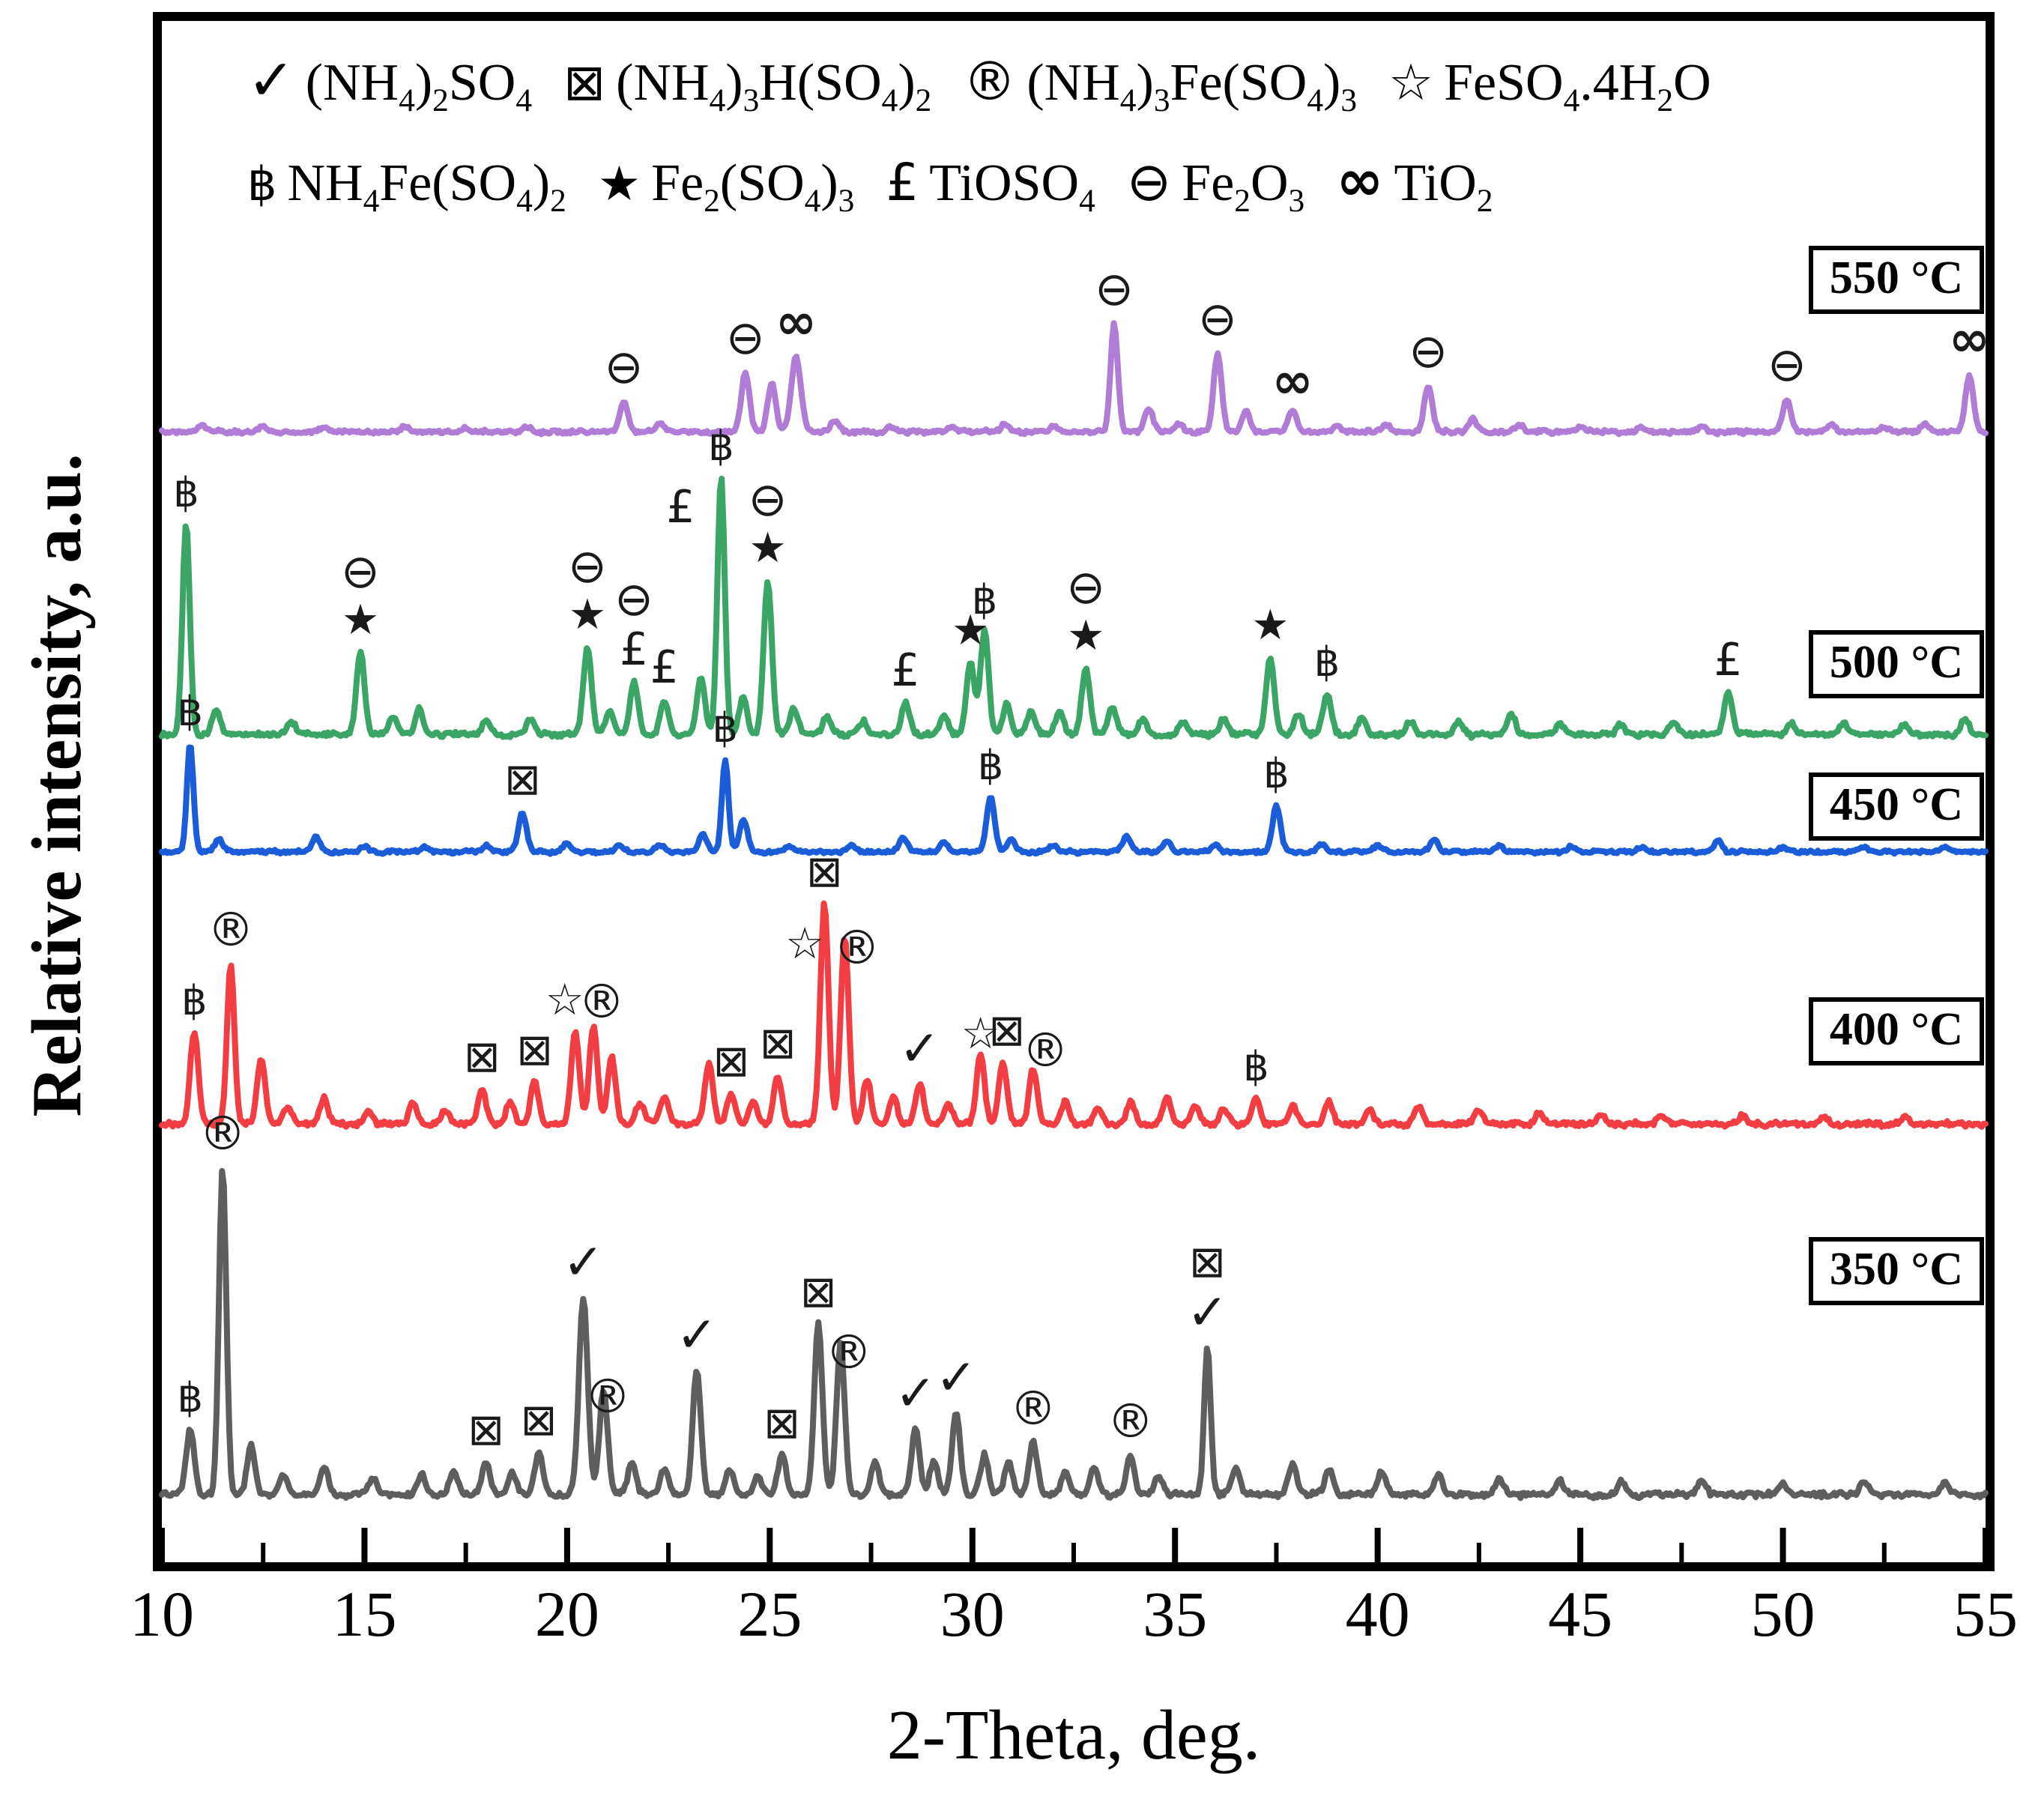 This screenshot has width=2044, height=1805. I want to click on legend-line-2: ฿ NH4Fe(SO4)2 ★ Fe2(SO4)3 £ TiOSO4 ⊖ Fe2O3 ∞ TiO2, so click(886, 183).